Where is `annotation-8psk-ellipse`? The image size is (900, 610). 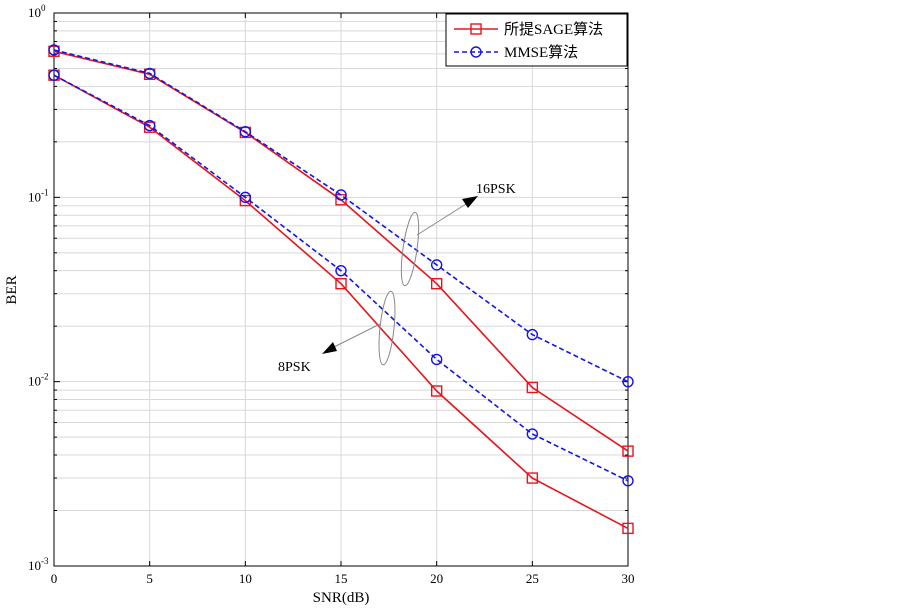 annotation-8psk-ellipse is located at coordinates (387, 328).